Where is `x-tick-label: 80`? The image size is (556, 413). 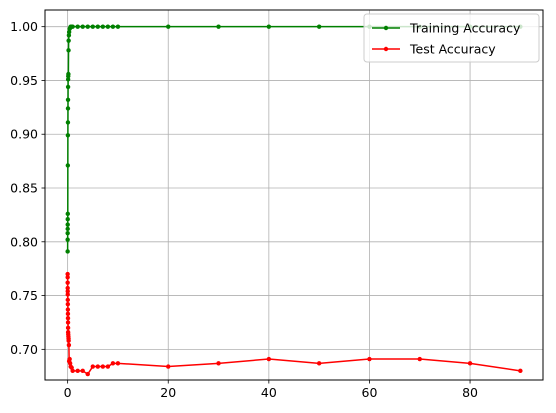
x-tick-label: 80 is located at coordinates (470, 392).